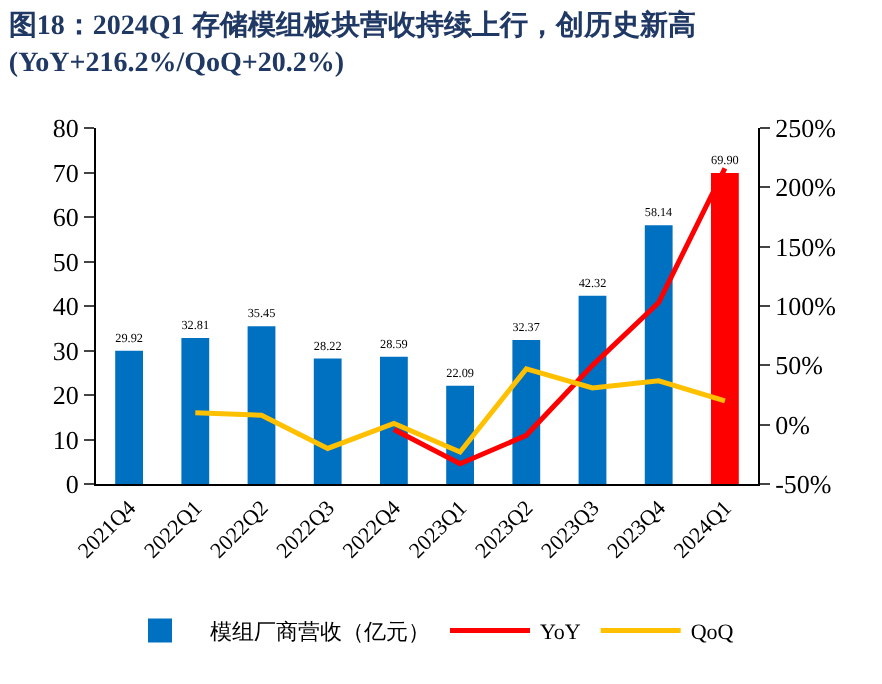 The image size is (882, 684). What do you see at coordinates (65, 350) in the screenshot?
I see `y-tick-label: 30` at bounding box center [65, 350].